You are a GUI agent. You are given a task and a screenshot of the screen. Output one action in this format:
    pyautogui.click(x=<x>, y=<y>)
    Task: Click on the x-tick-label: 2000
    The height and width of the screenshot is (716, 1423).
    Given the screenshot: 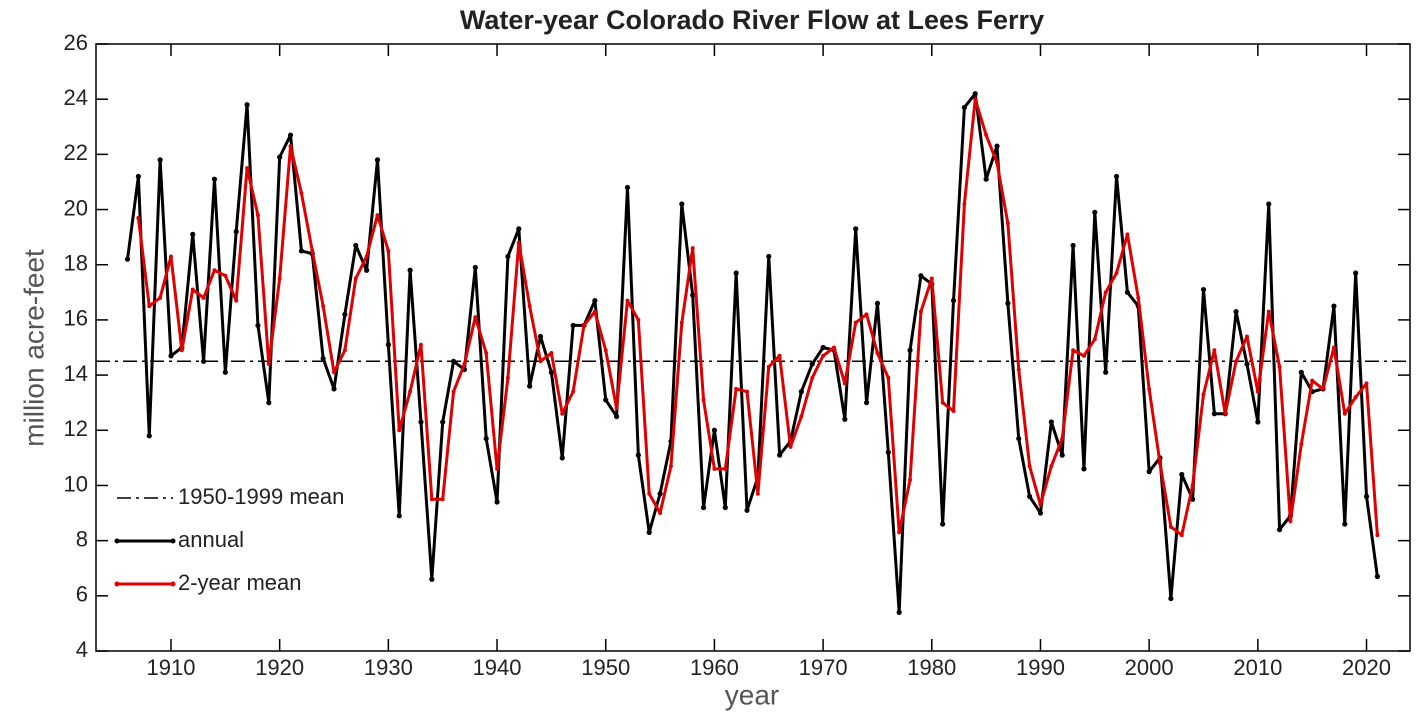 What is the action you would take?
    pyautogui.click(x=1149, y=667)
    